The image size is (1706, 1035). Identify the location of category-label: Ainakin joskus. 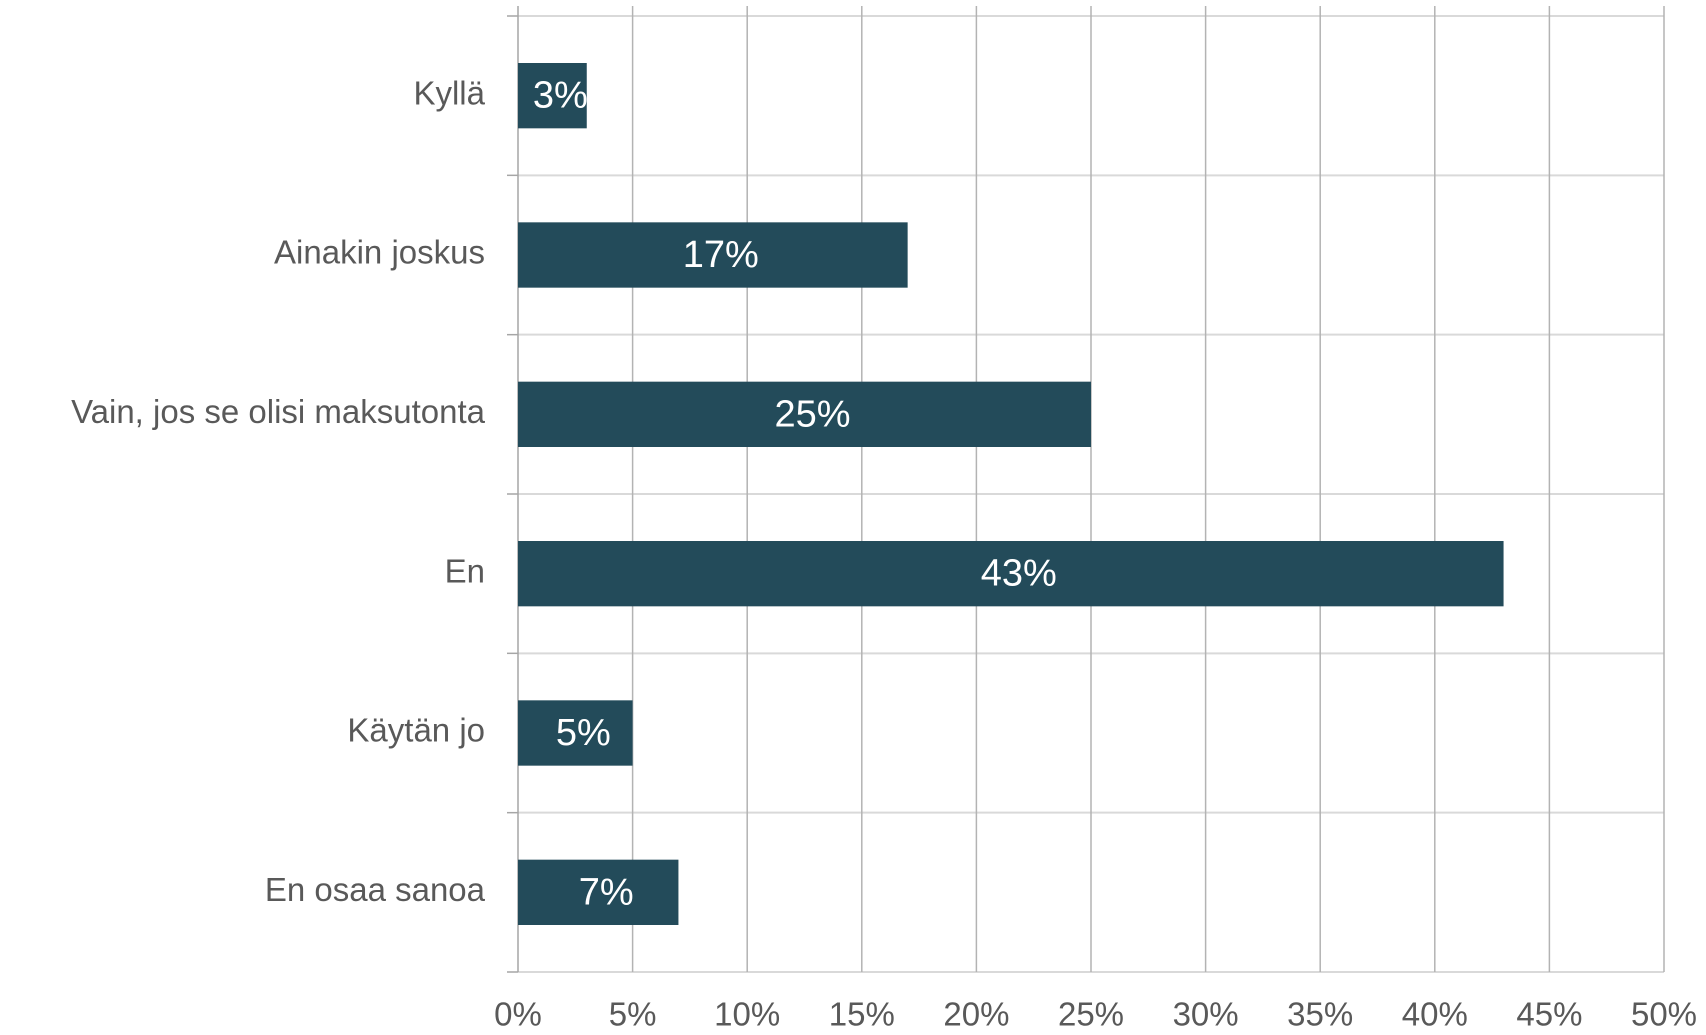
(379, 252).